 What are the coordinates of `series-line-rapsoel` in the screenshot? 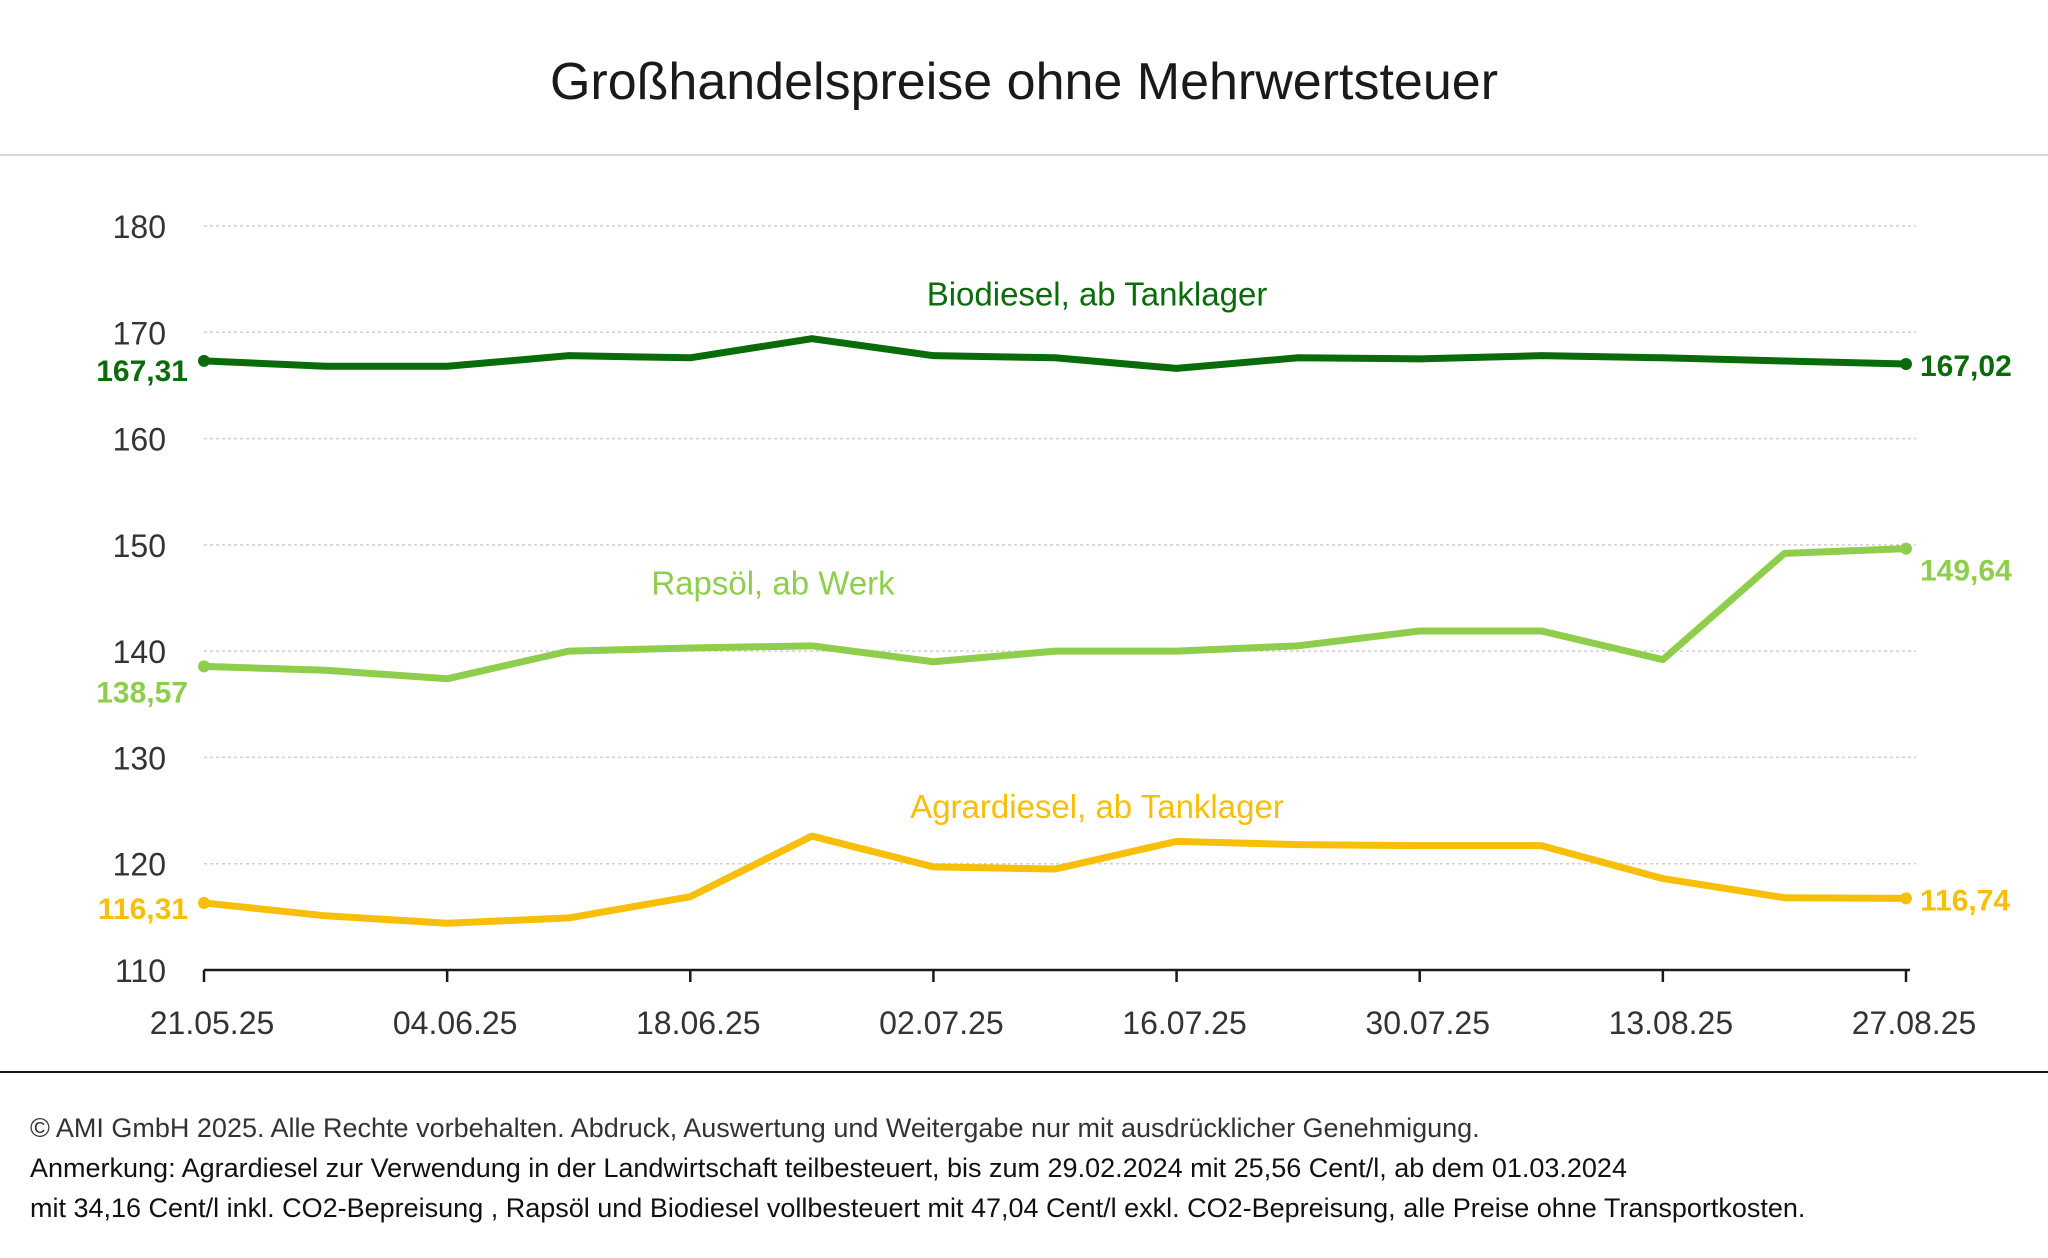 It's located at (1055, 614).